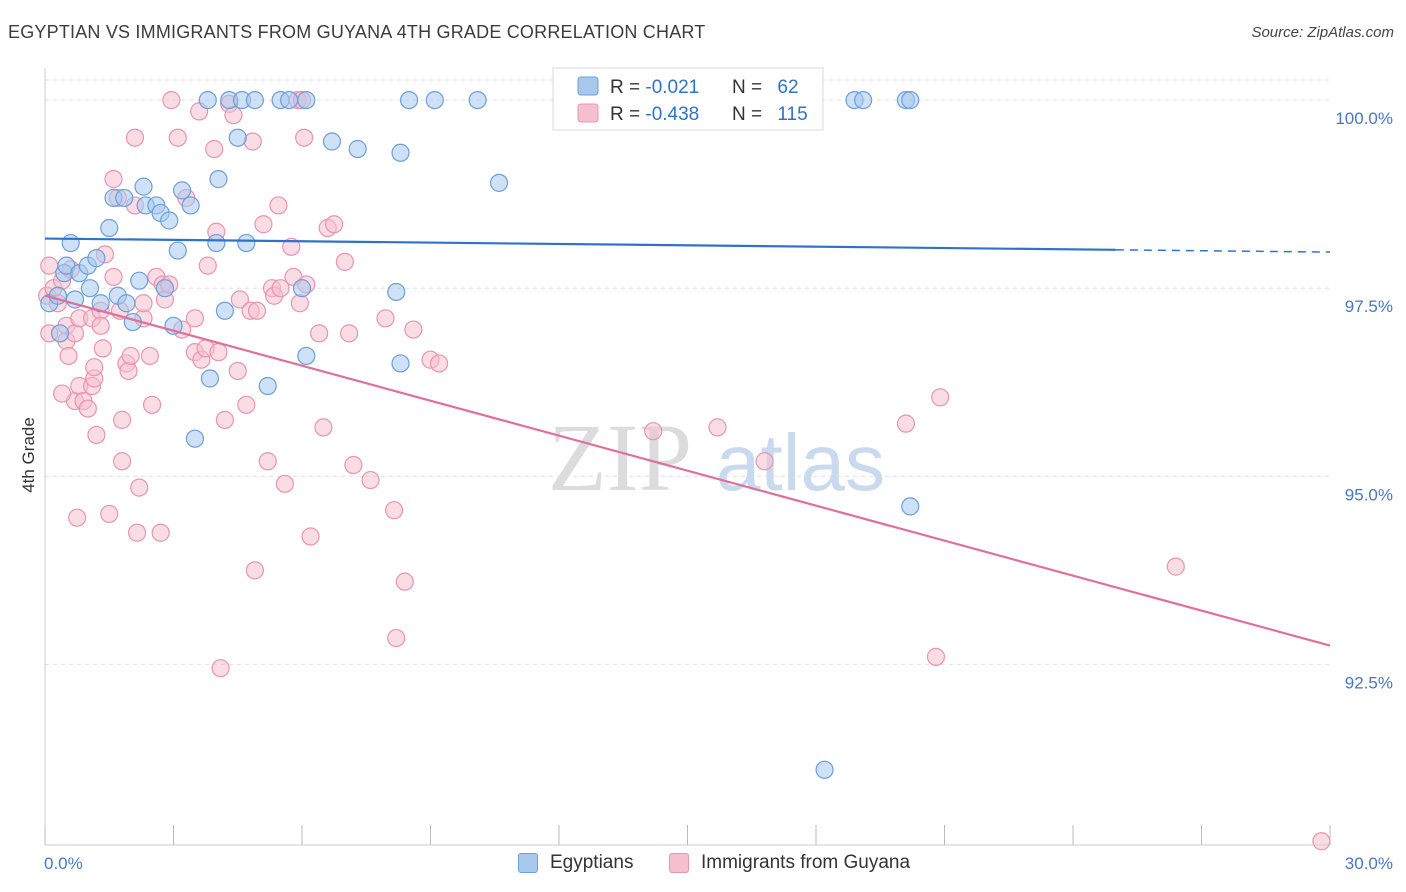 The width and height of the screenshot is (1406, 892). I want to click on x-tick-label-right: 30.0%, so click(1369, 863).